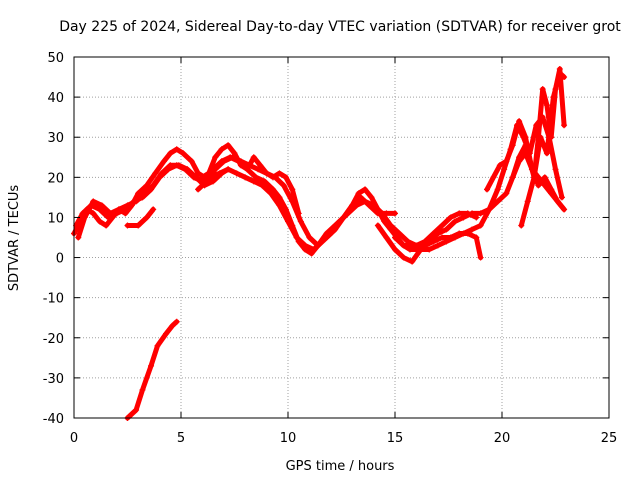 This screenshot has height=480, width=640. I want to click on y-tick-label: -10, so click(53, 299).